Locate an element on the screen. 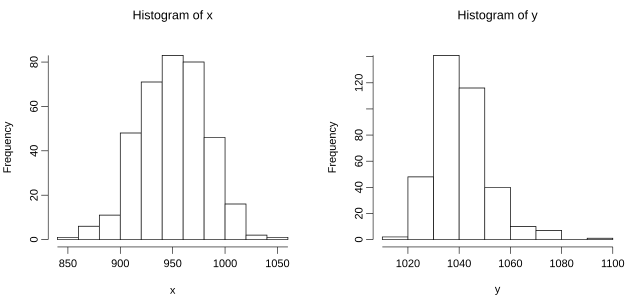 The height and width of the screenshot is (303, 629). x-tick-label: 850 is located at coordinates (68, 263).